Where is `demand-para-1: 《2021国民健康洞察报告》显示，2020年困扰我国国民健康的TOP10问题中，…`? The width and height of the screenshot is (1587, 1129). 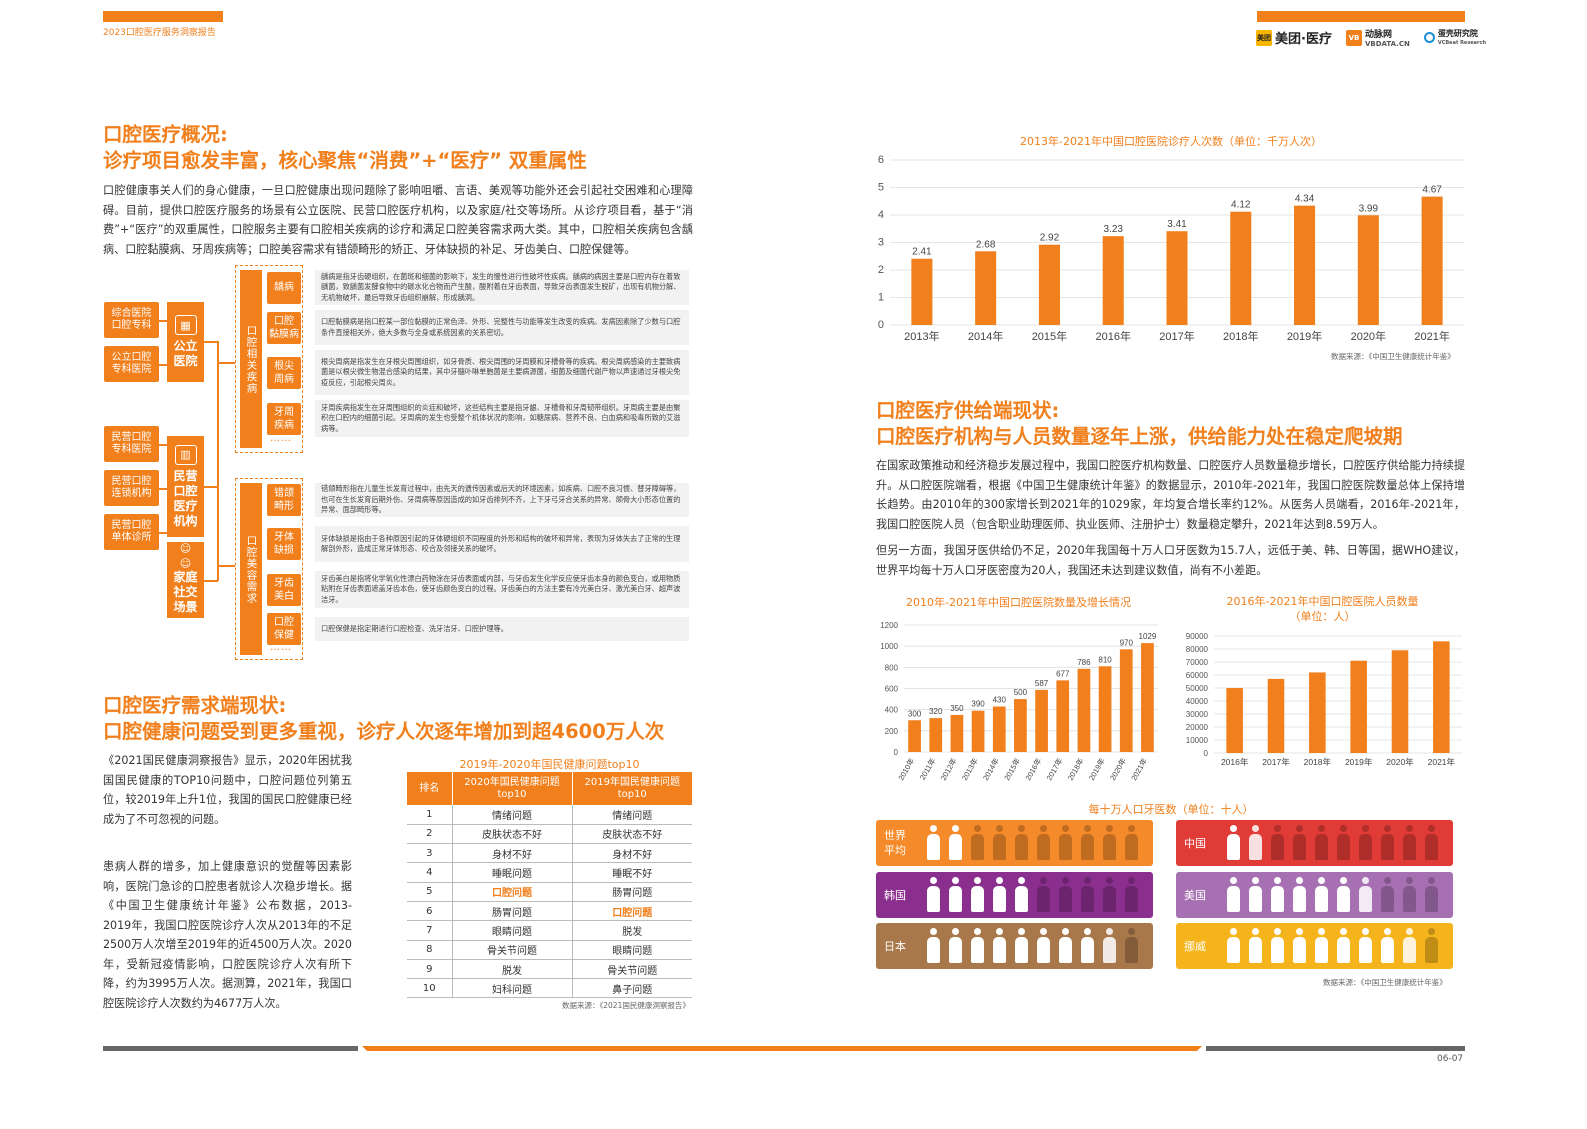 demand-para-1: 《2021国民健康洞察报告》显示，2020年困扰我国国民健康的TOP10问题中，… is located at coordinates (227, 790).